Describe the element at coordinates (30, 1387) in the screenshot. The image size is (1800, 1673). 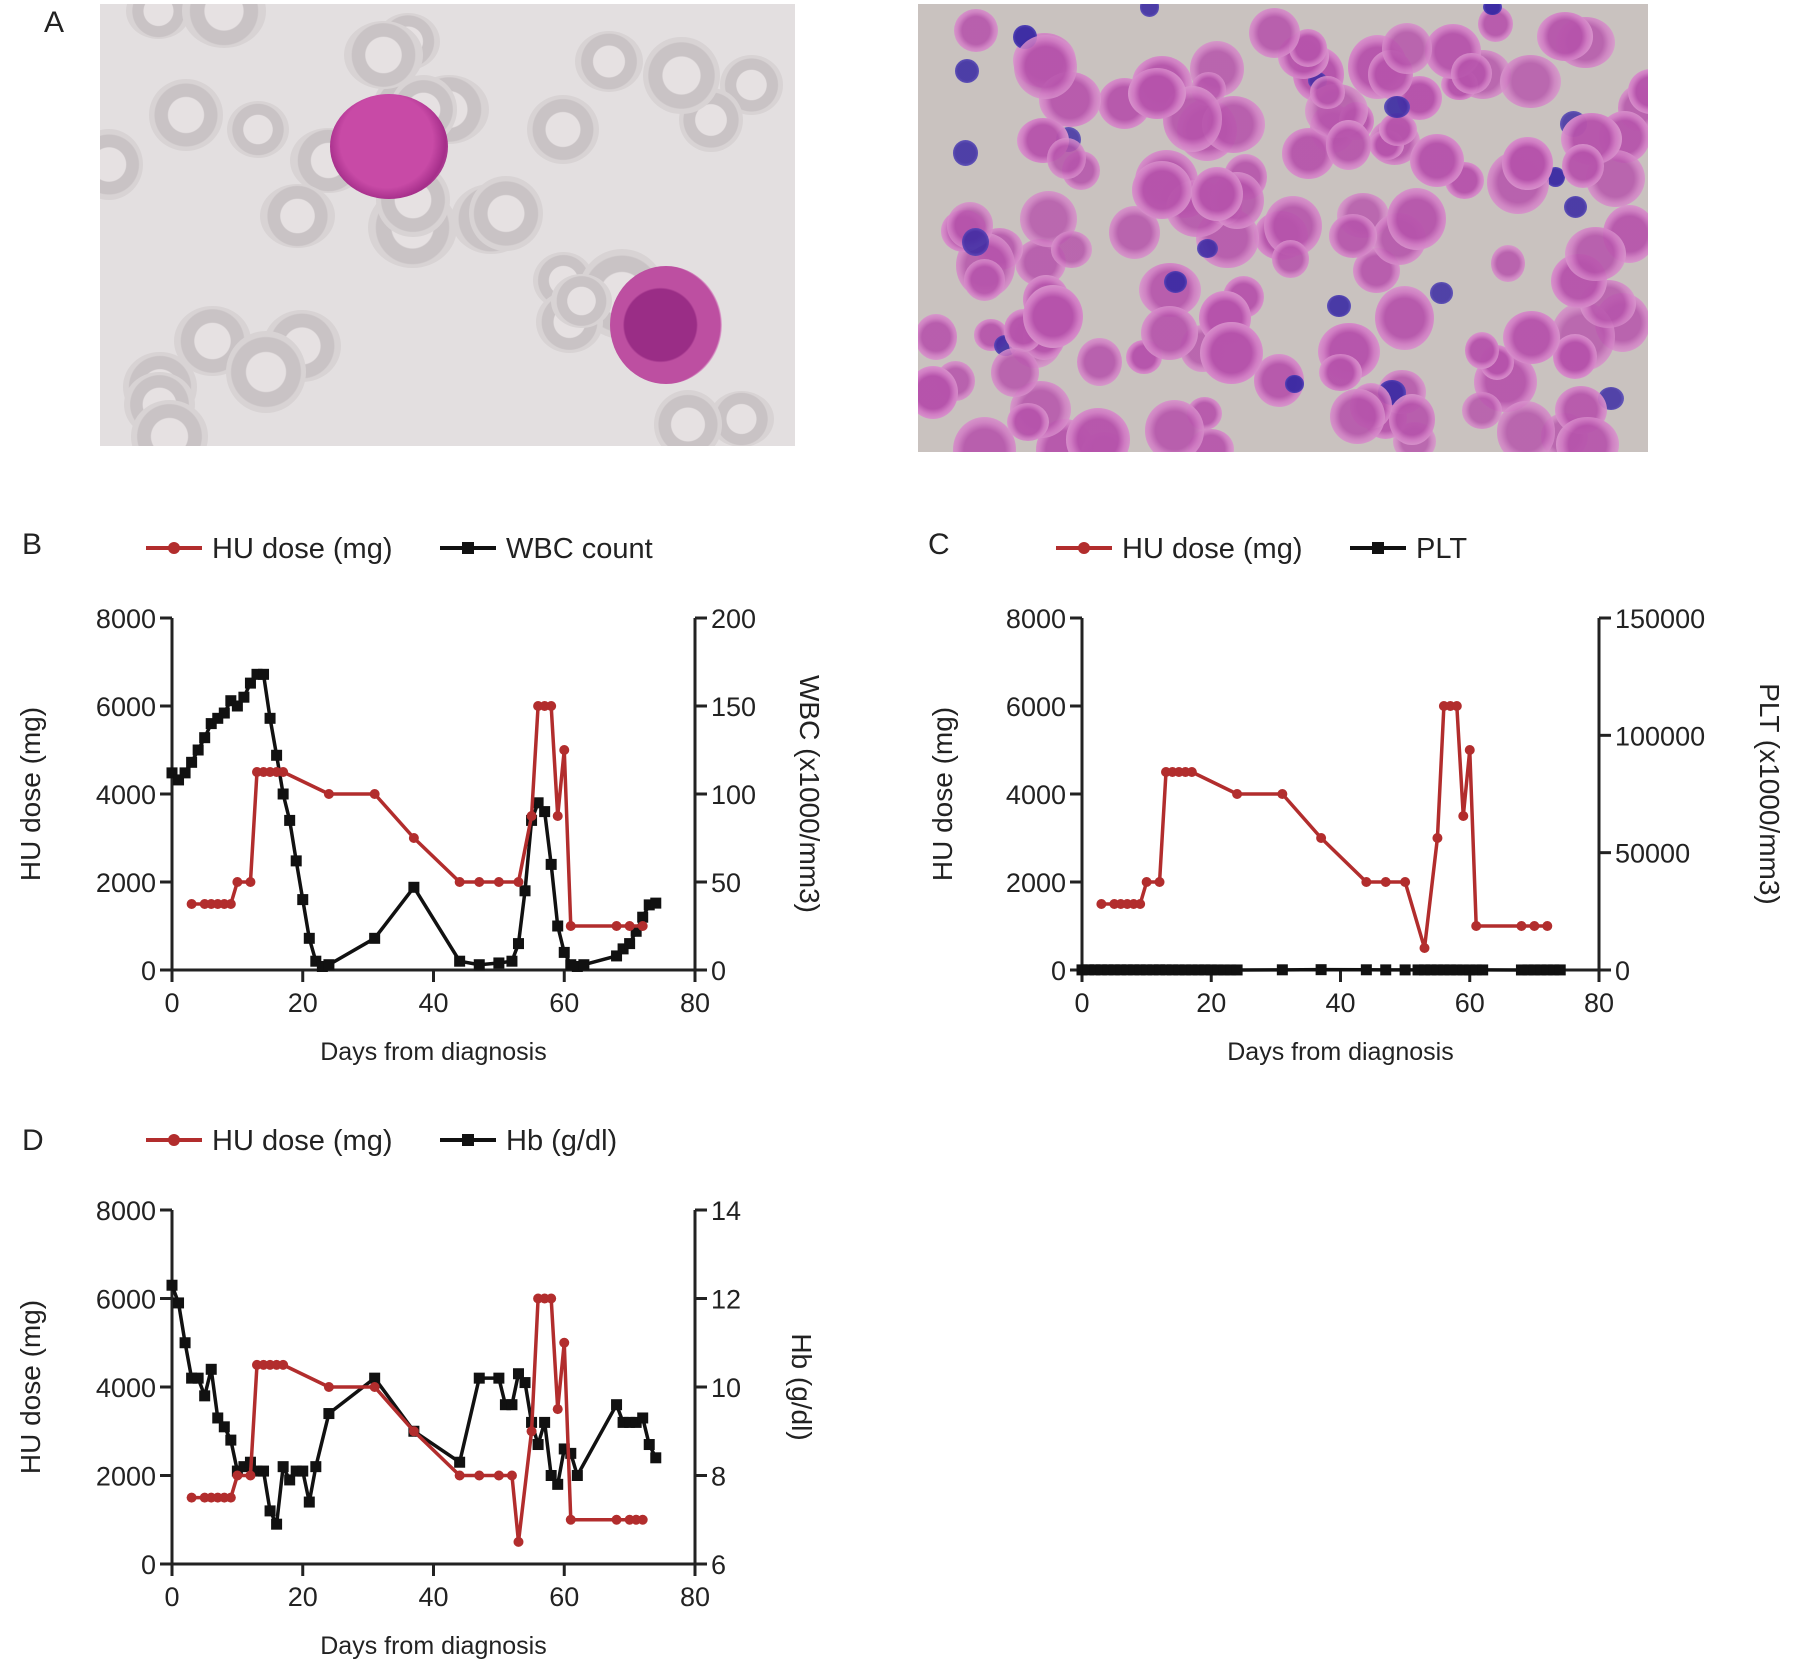
I see `y-left-axis-title: HU dose (mg)` at that location.